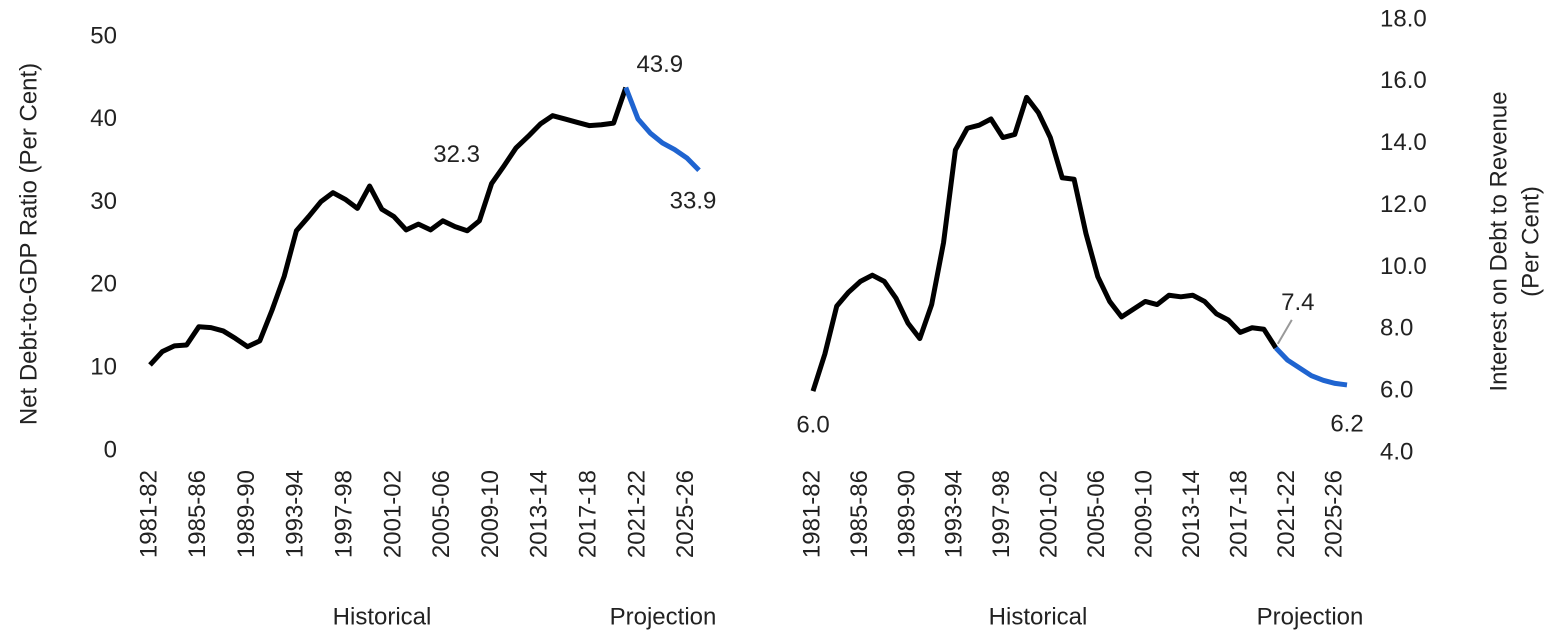 The image size is (1545, 636). Describe the element at coordinates (1346, 423) in the screenshot. I see `data-label: 6.2` at that location.